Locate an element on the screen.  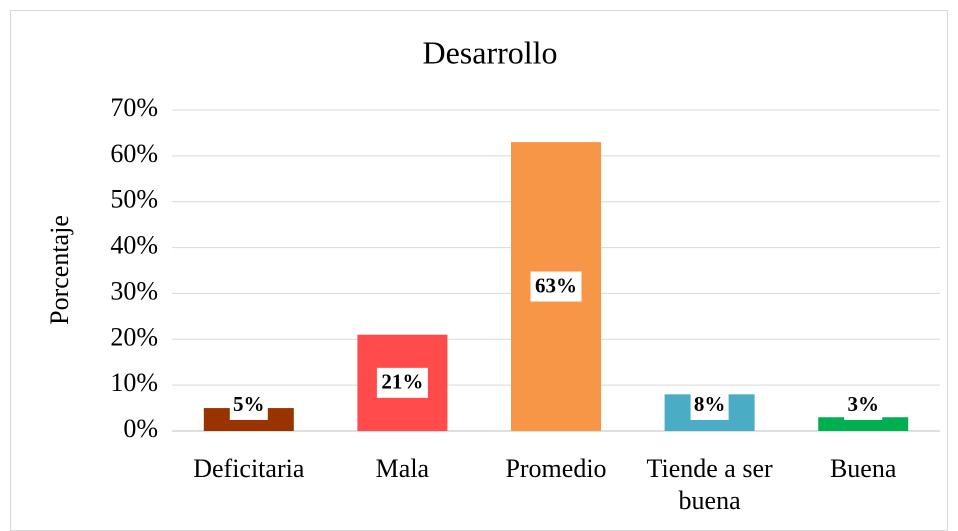
y-tick-label: 30% is located at coordinates (134, 290).